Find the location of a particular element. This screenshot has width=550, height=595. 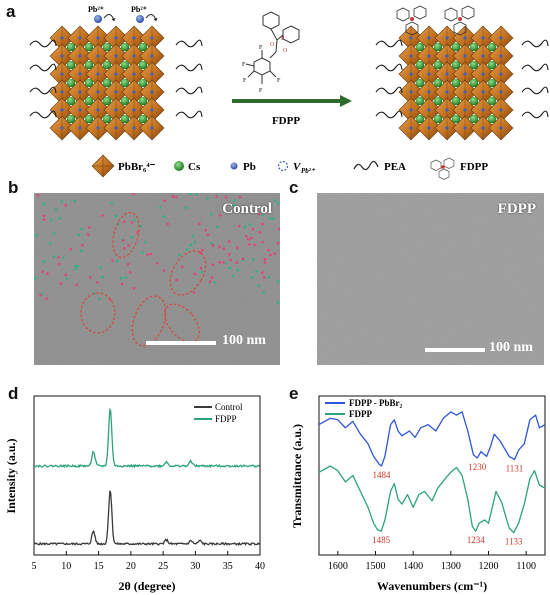

tem-image-fdpp: FDPP 100 nm is located at coordinates (430, 279).